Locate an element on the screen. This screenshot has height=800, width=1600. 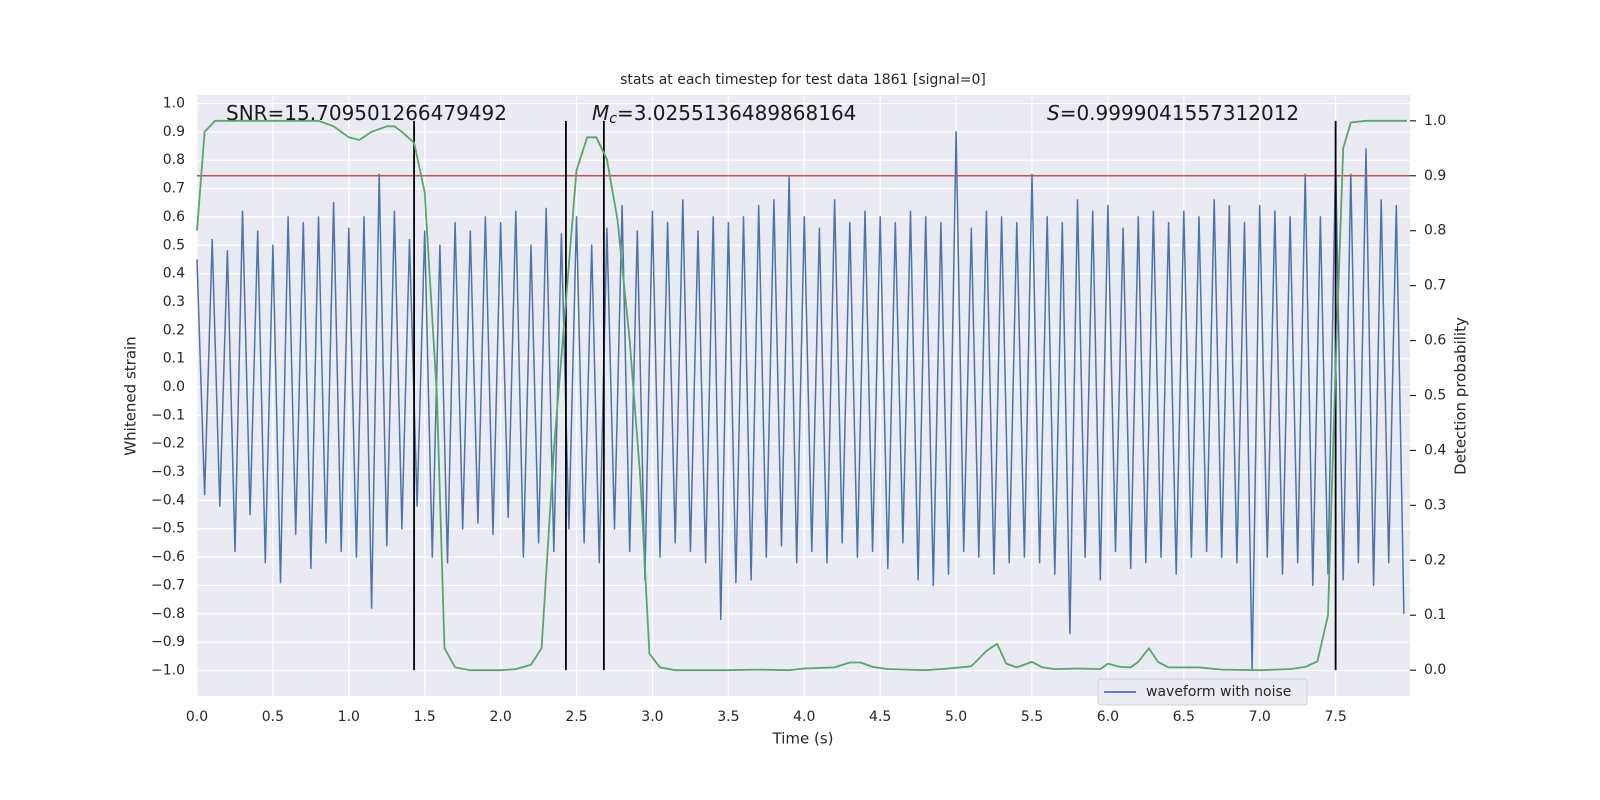
annotation: S=0.9999041557312012 is located at coordinates (1173, 113).